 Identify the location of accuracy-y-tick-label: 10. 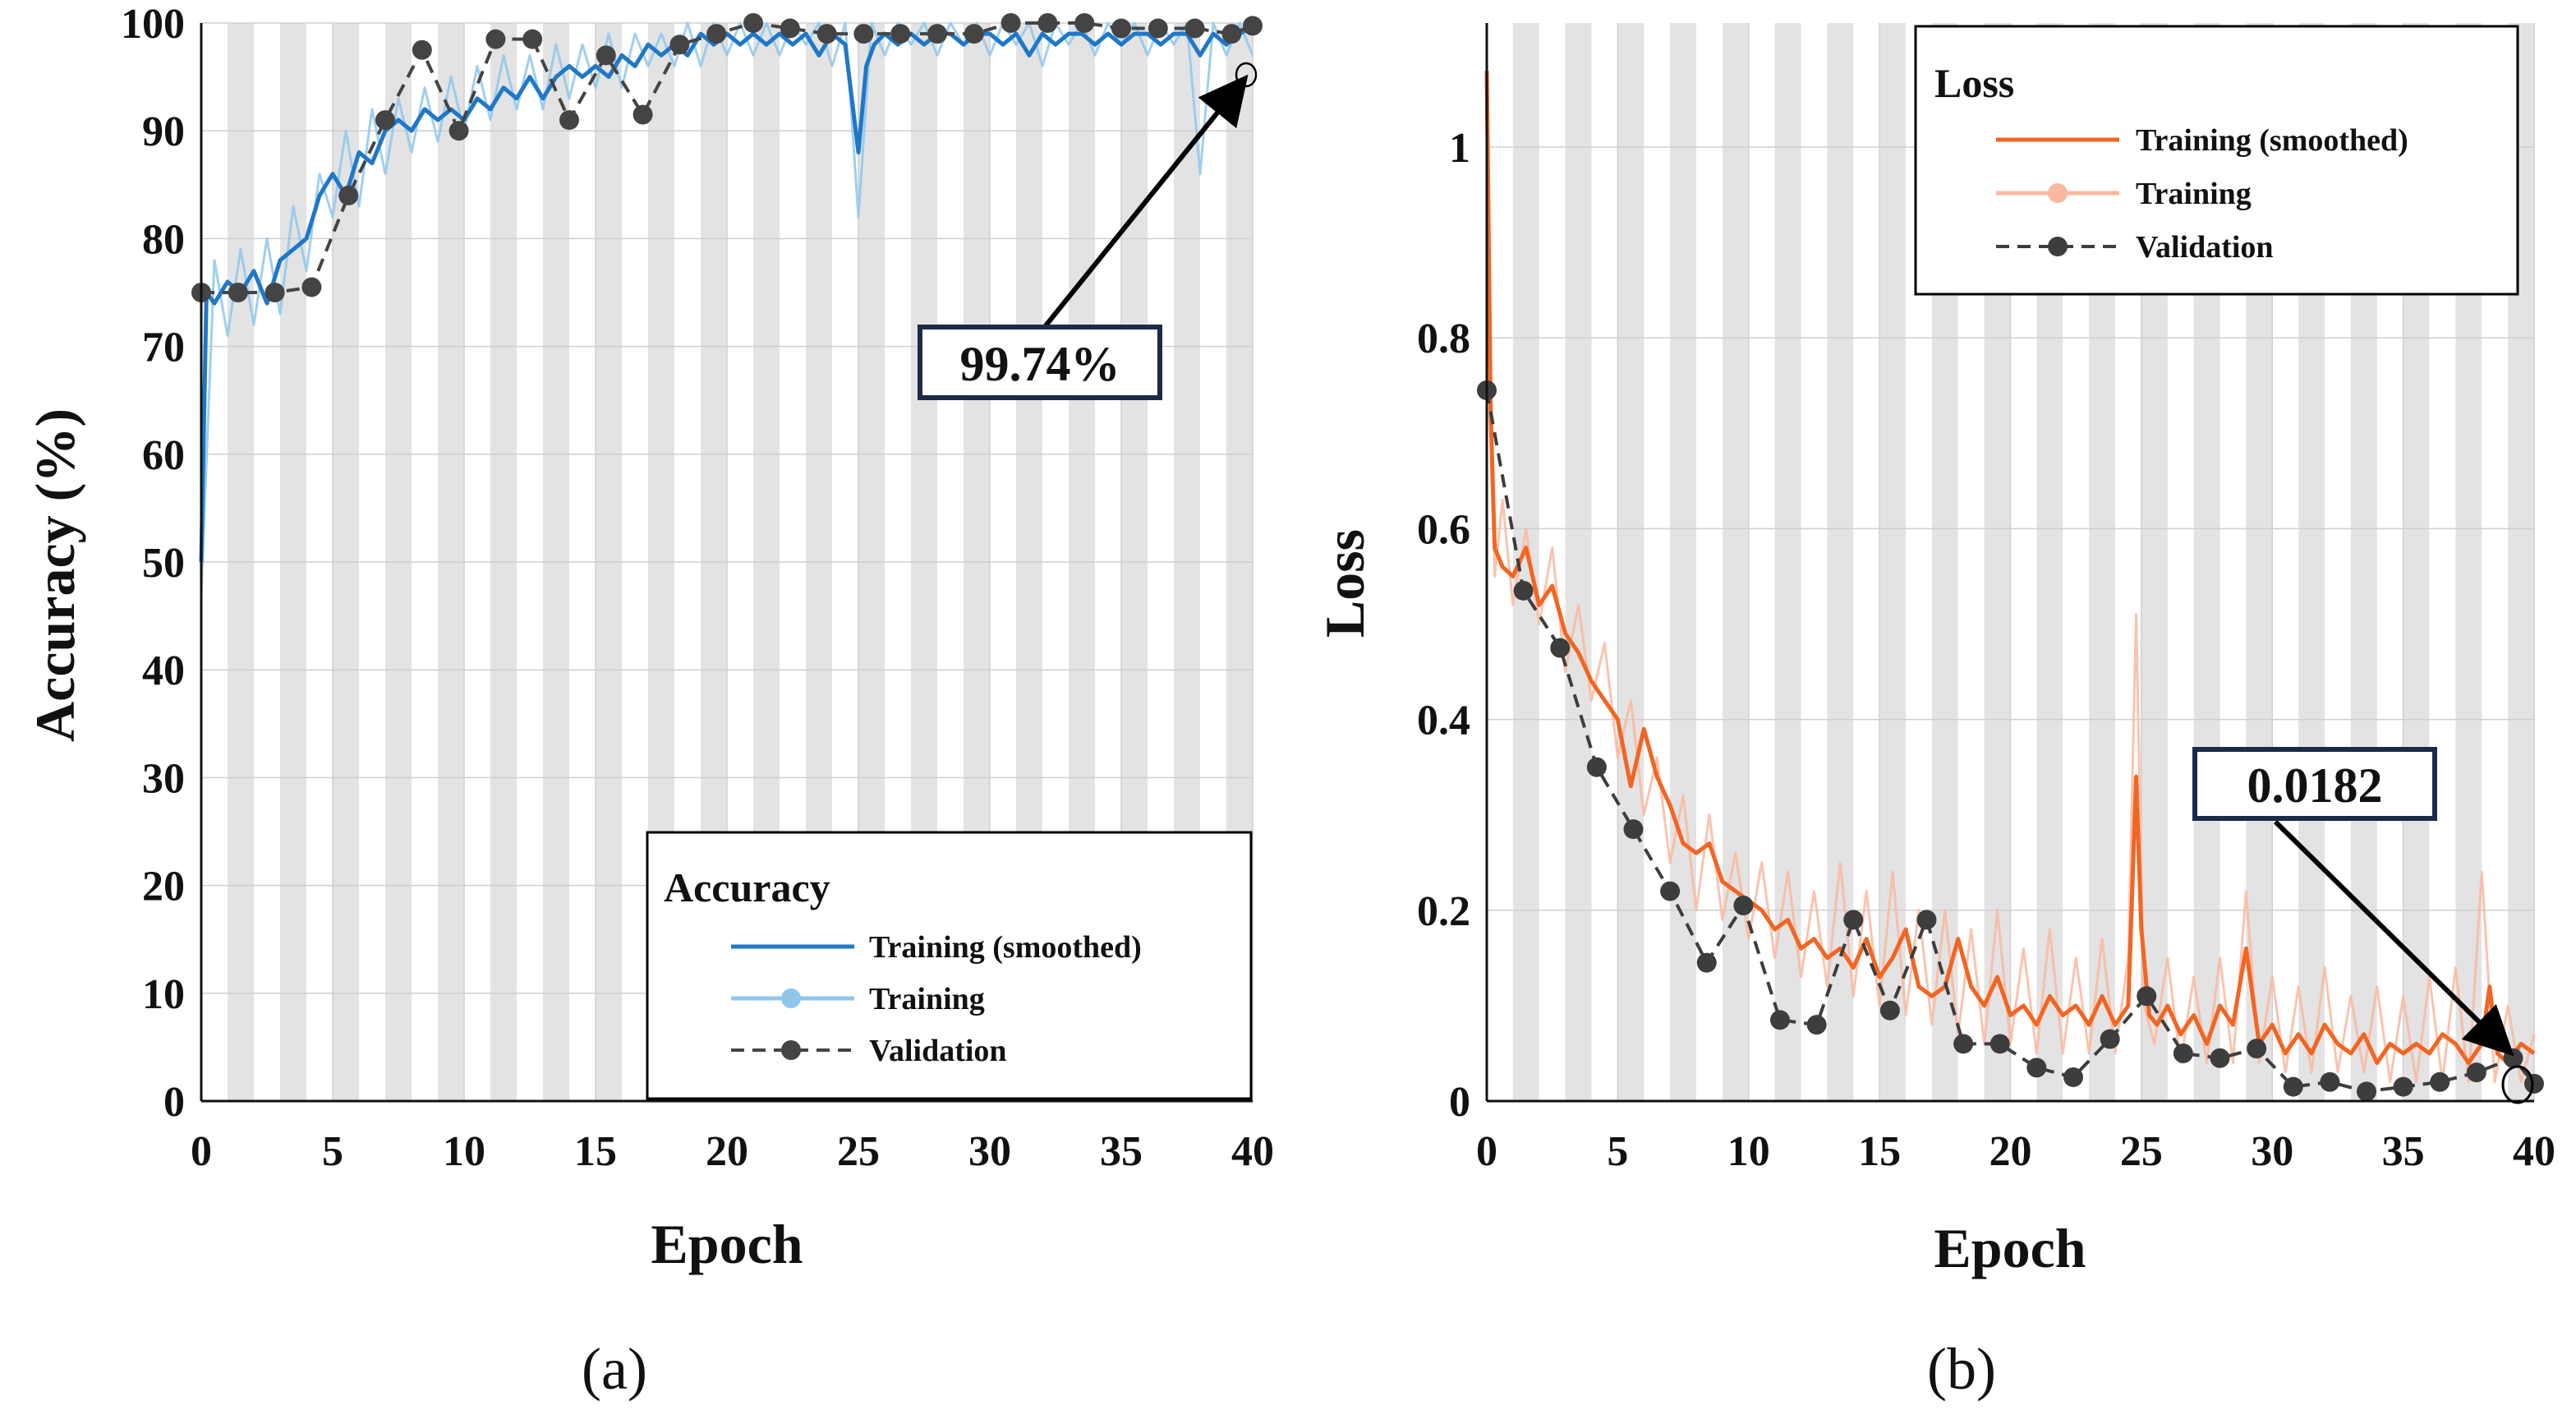
(164, 995).